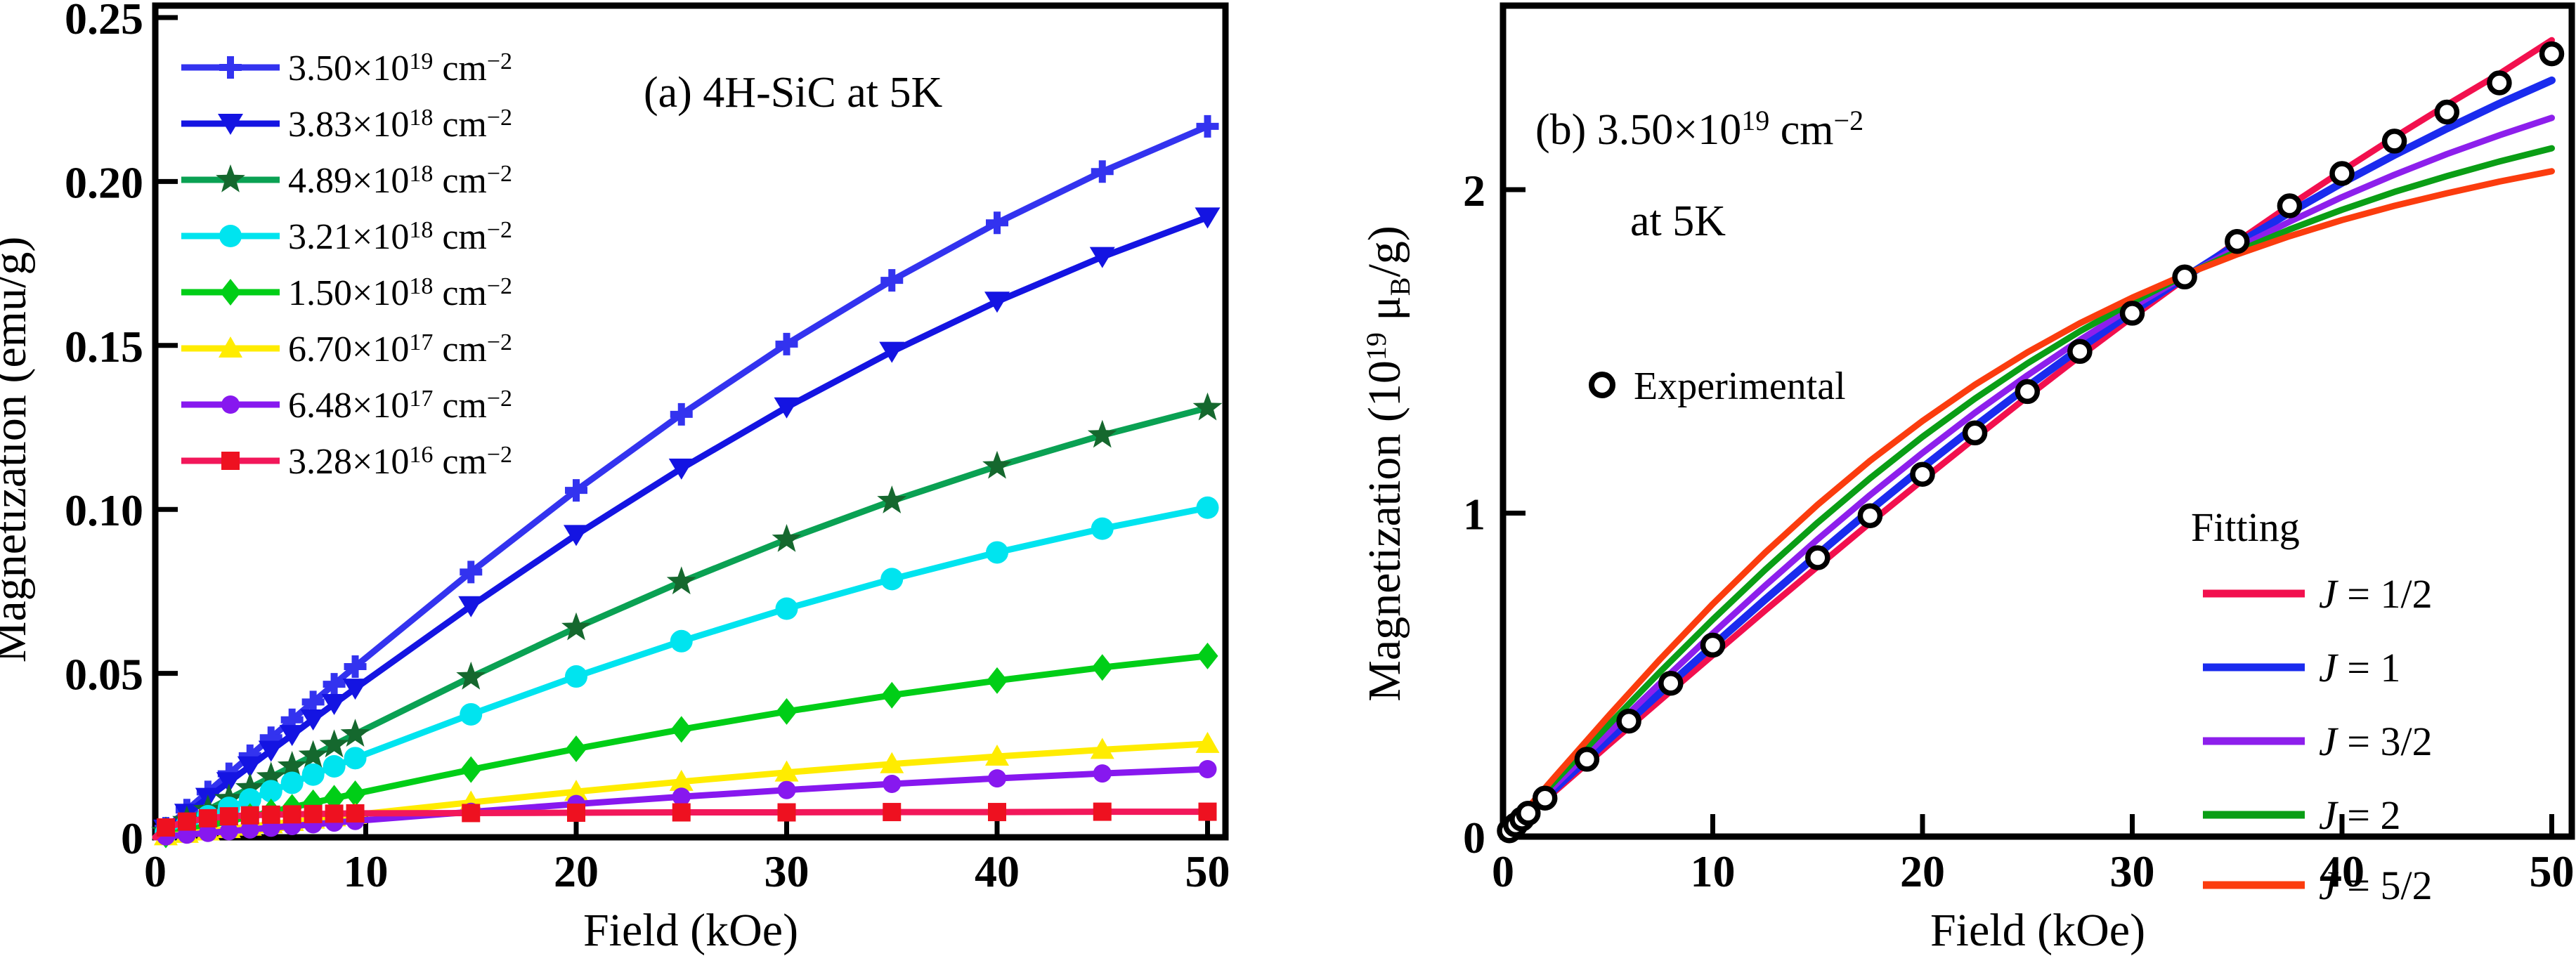  I want to click on y-tick-label: 0.15, so click(104, 347).